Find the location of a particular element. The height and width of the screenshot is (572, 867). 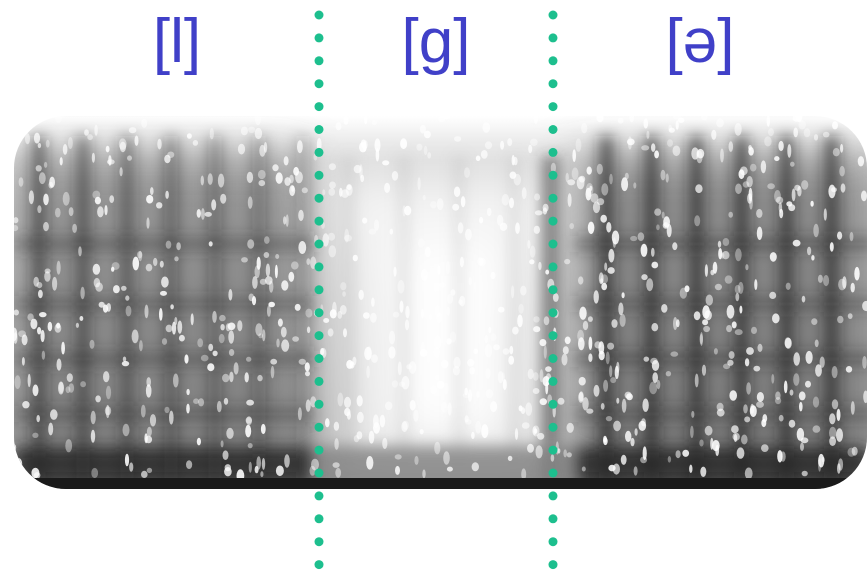

segment-label-l: [l] is located at coordinates (177, 41).